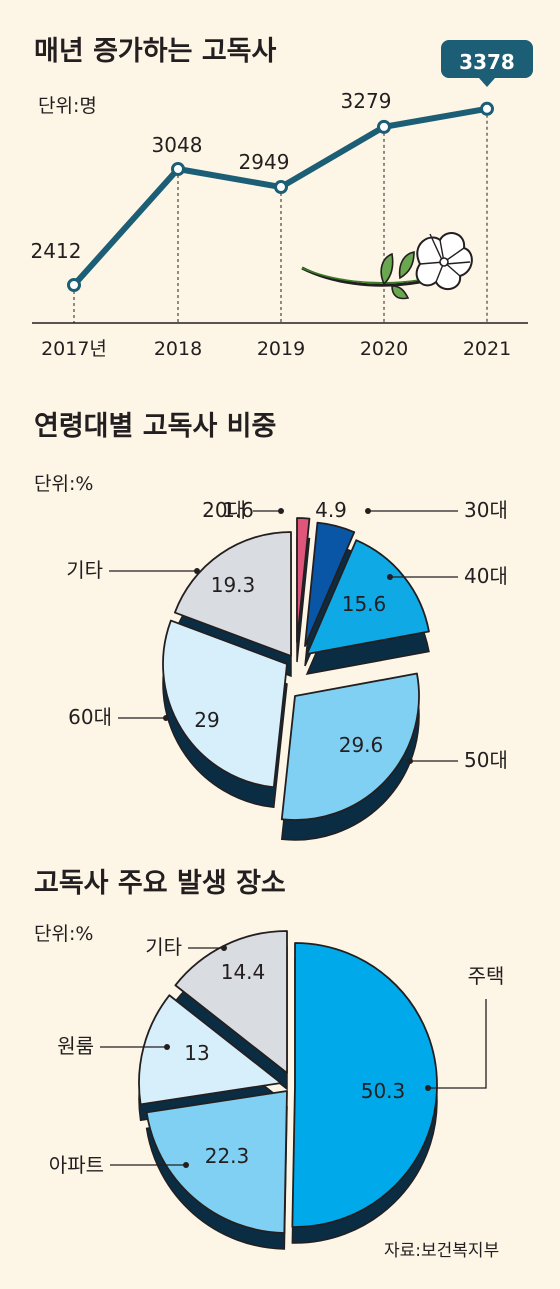 This screenshot has height=1289, width=560. What do you see at coordinates (361, 745) in the screenshot?
I see `slice-value-label: 29.6` at bounding box center [361, 745].